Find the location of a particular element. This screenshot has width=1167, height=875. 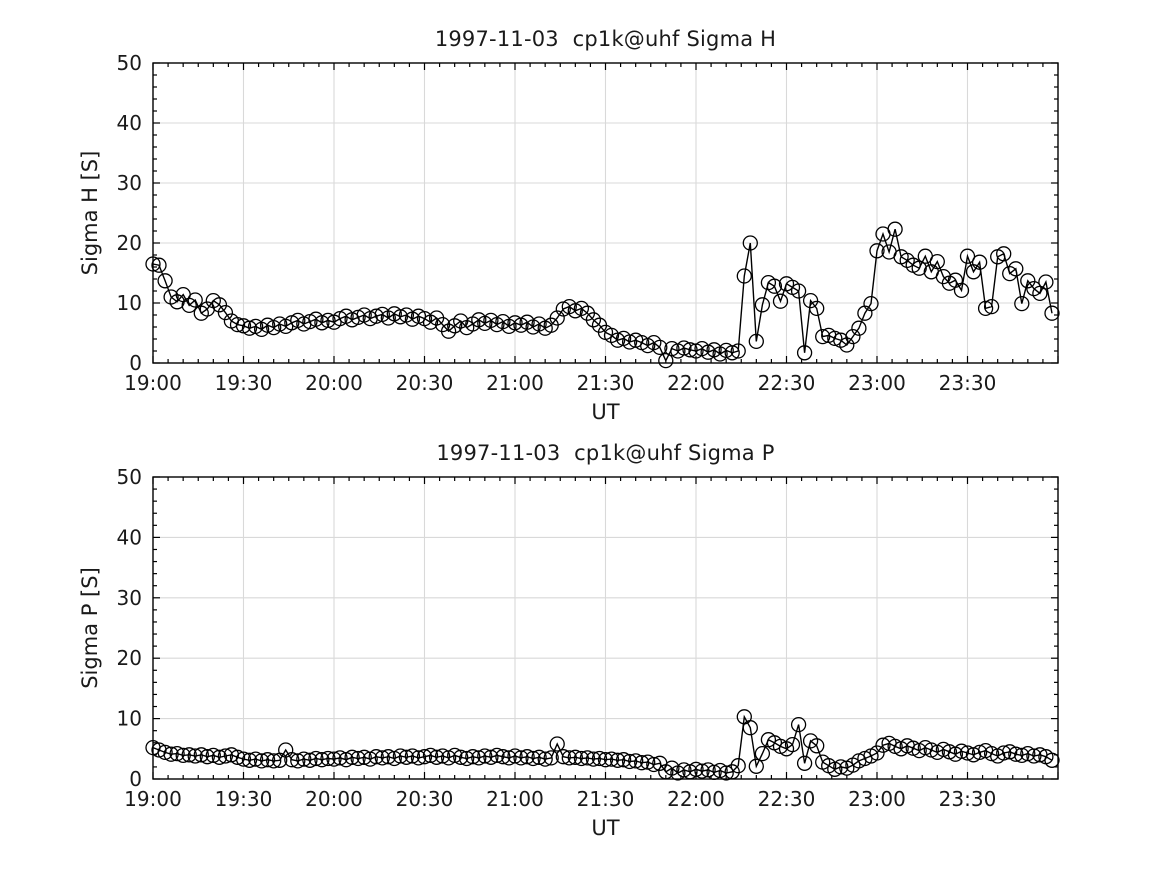

y-tick-label: 40 is located at coordinates (129, 537).